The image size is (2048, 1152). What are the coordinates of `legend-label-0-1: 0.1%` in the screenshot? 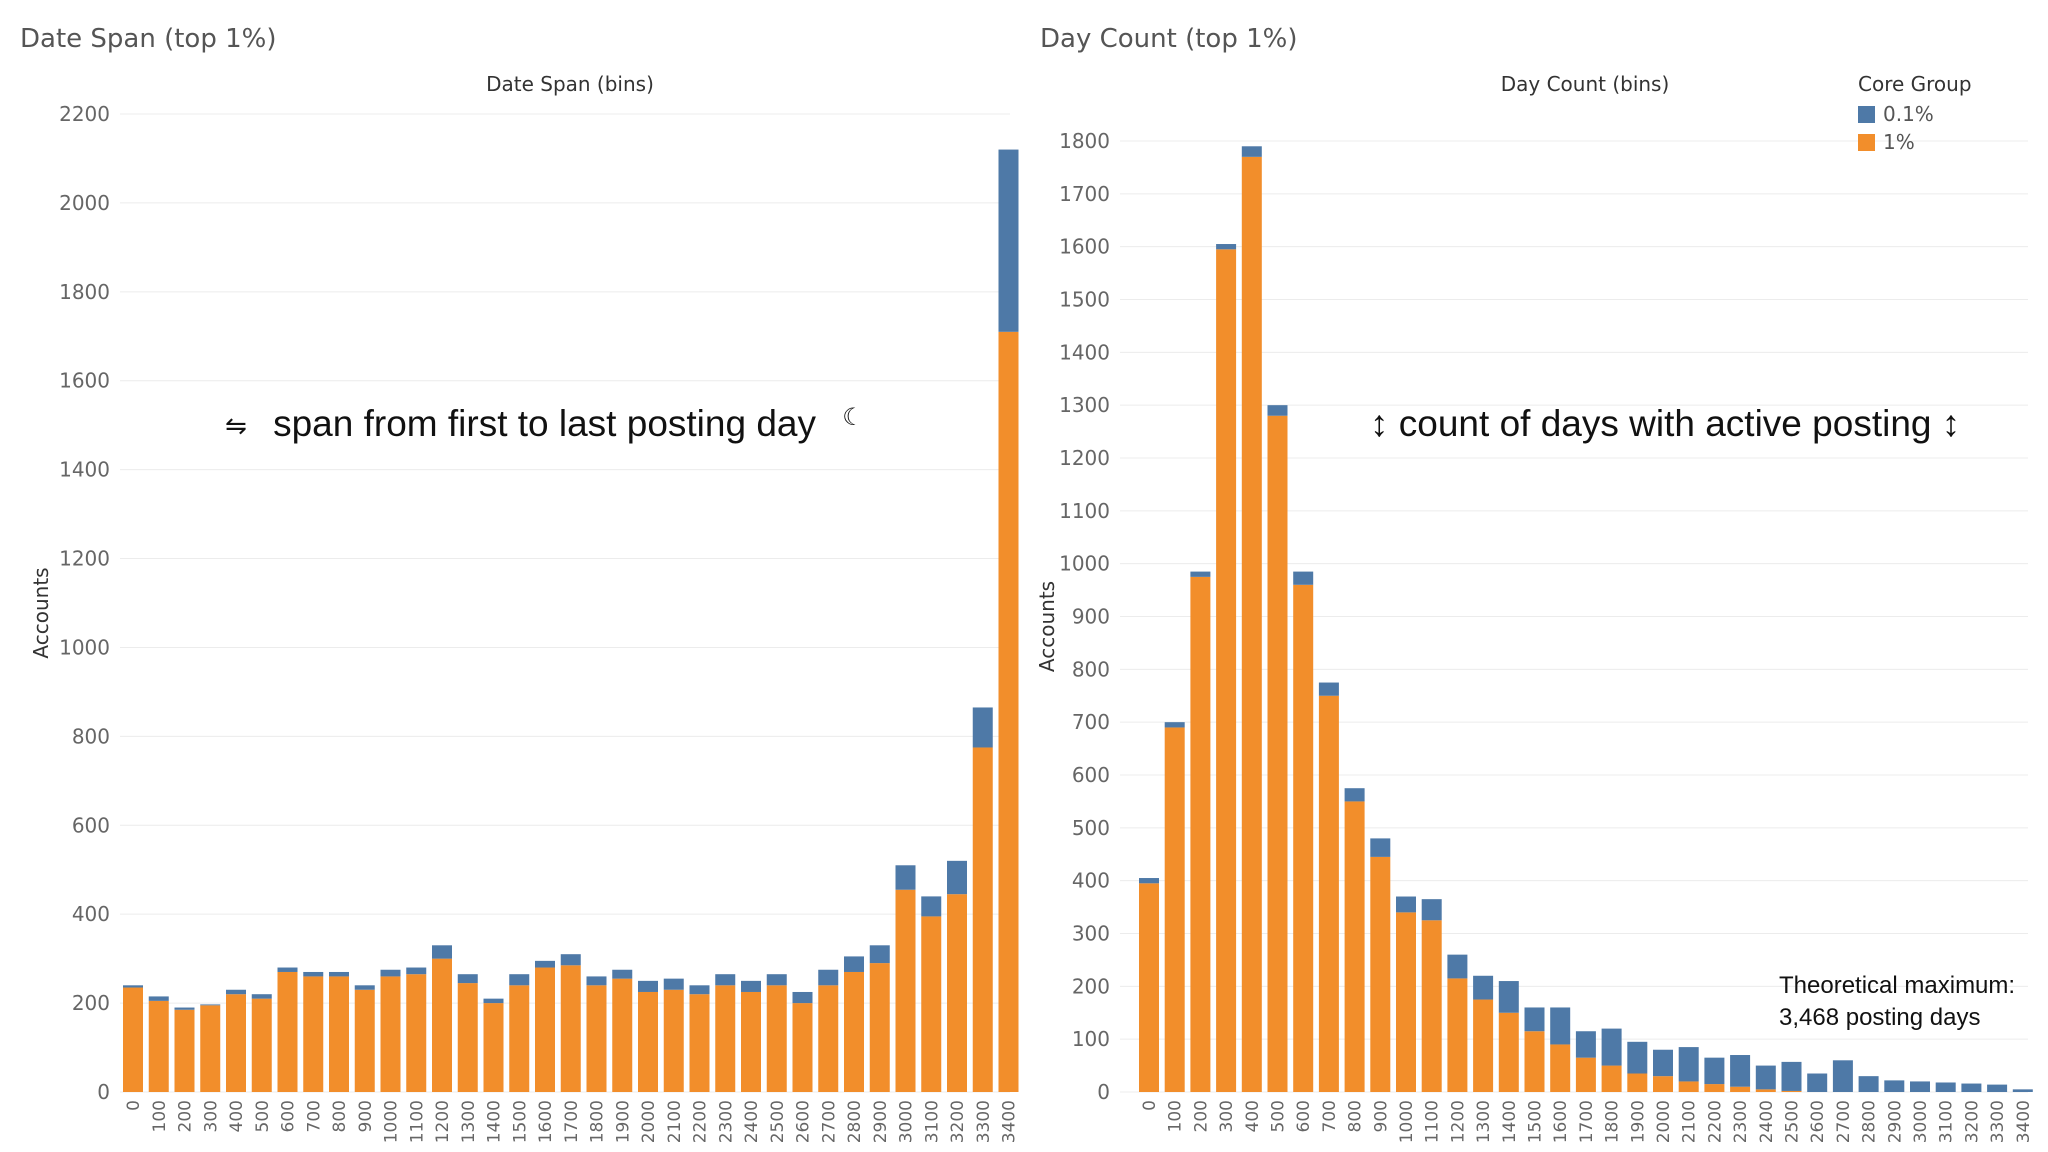 It's located at (1908, 114).